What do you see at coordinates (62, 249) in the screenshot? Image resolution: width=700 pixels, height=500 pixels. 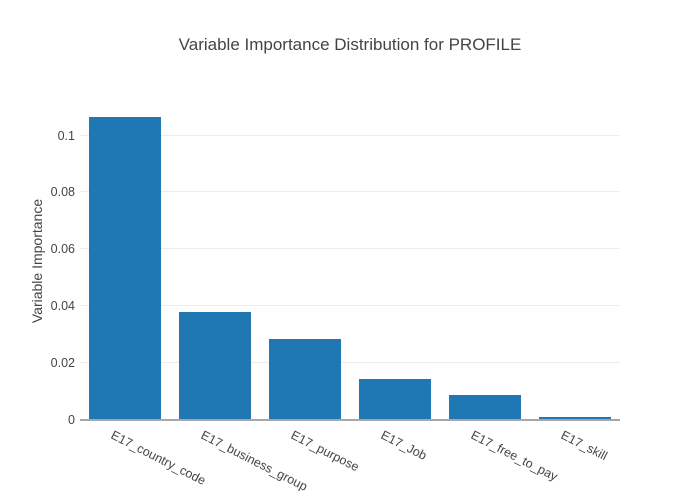 I see `y-tick-label: 0.06` at bounding box center [62, 249].